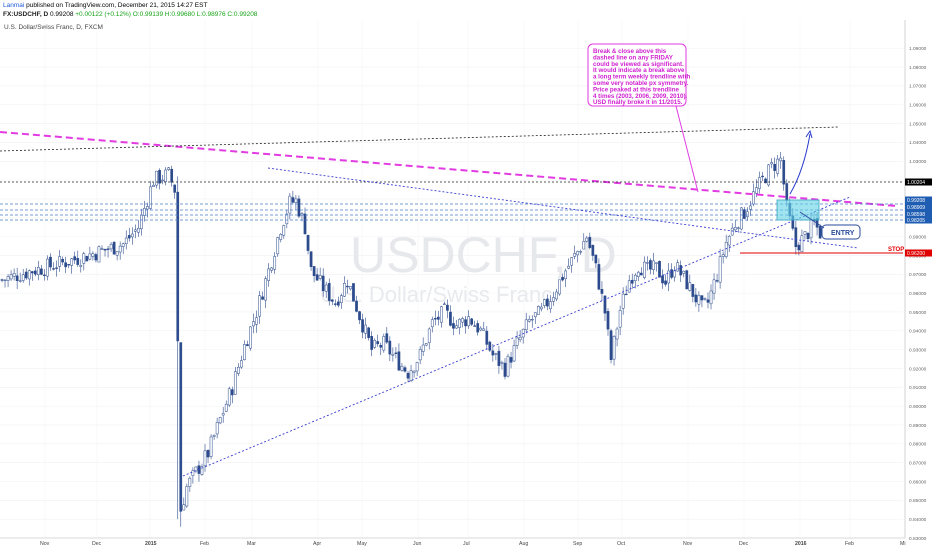 Image resolution: width=932 pixels, height=550 pixels. Describe the element at coordinates (800, 164) in the screenshot. I see `target-arrow` at that location.